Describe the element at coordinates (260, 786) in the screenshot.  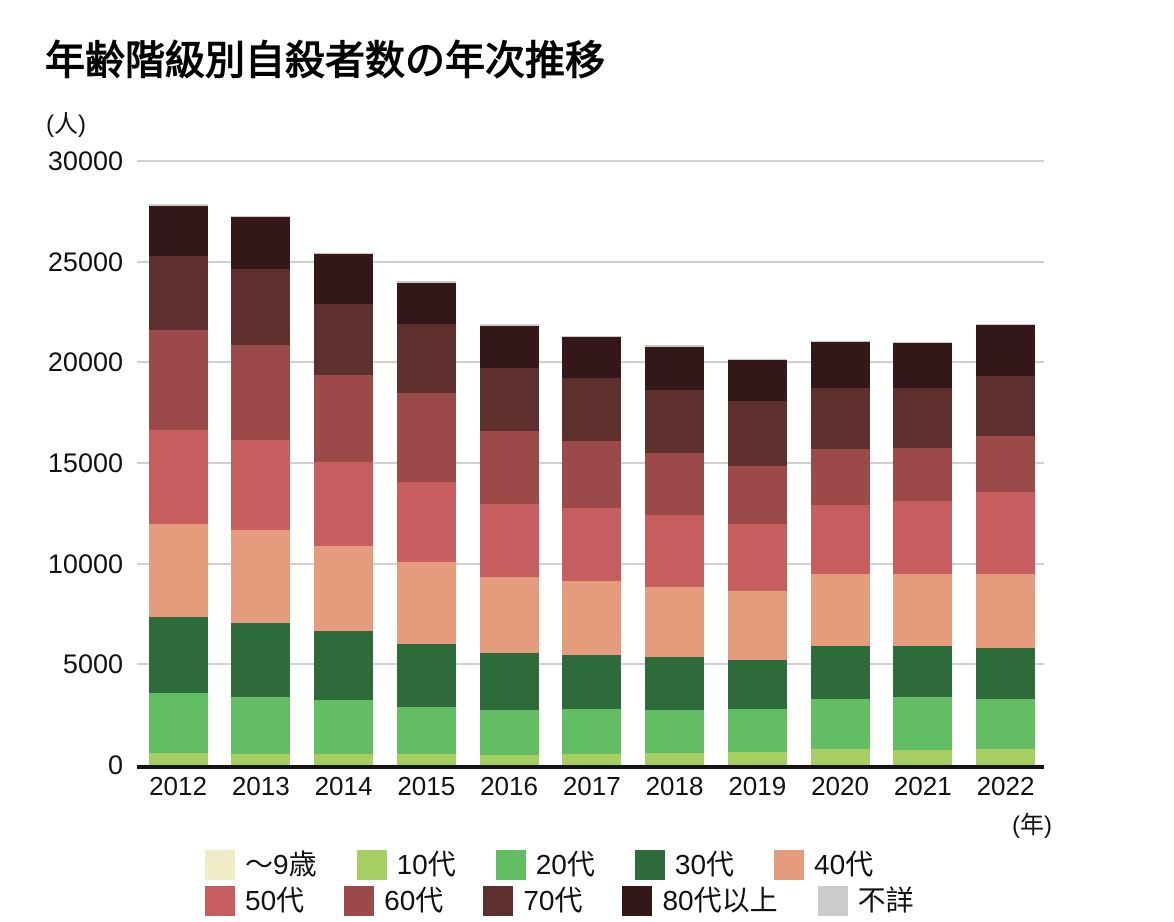
I see `x-tick-label: 2013` at that location.